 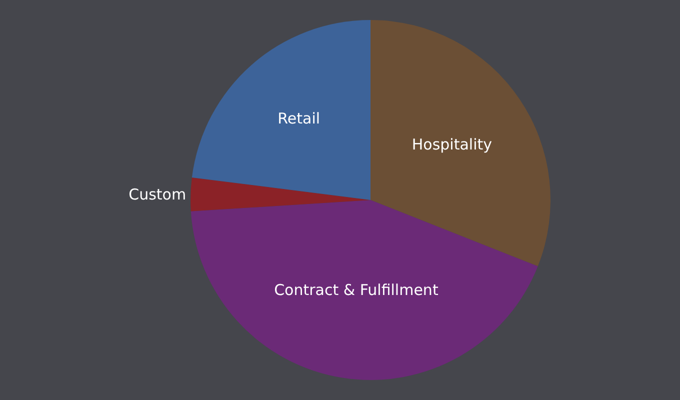 I want to click on slice-label: Retail, so click(x=299, y=119).